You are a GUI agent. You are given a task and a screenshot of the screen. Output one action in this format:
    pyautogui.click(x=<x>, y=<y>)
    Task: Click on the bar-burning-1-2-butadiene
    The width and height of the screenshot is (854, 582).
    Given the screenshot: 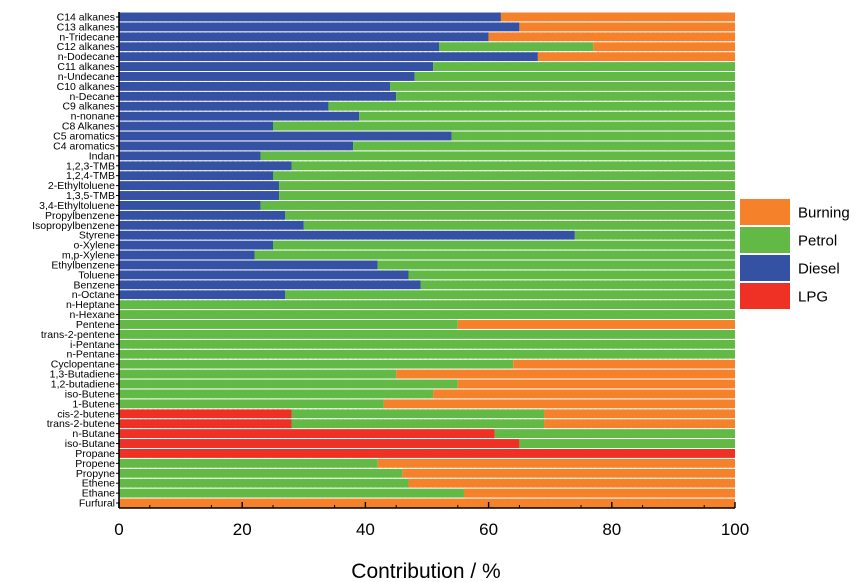 What is the action you would take?
    pyautogui.click(x=596, y=384)
    